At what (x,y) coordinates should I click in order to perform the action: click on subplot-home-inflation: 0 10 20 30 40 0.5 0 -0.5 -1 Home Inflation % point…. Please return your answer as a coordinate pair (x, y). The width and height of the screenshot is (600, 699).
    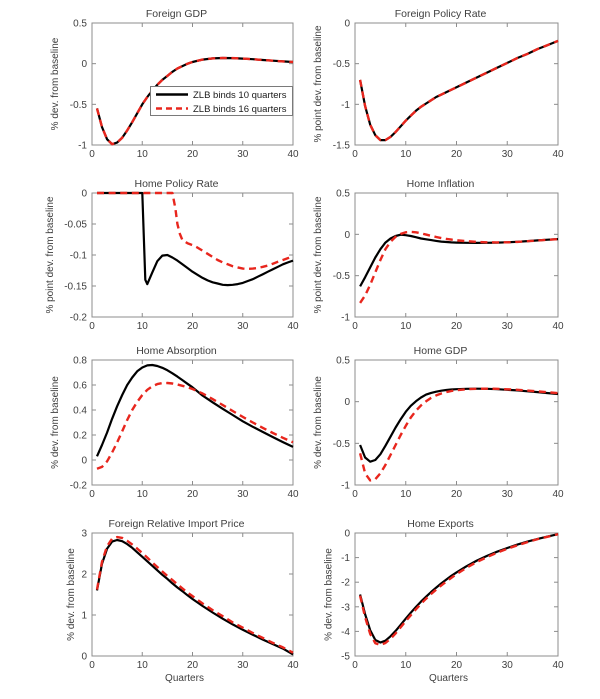
    Looking at the image, I should click on (438, 255).